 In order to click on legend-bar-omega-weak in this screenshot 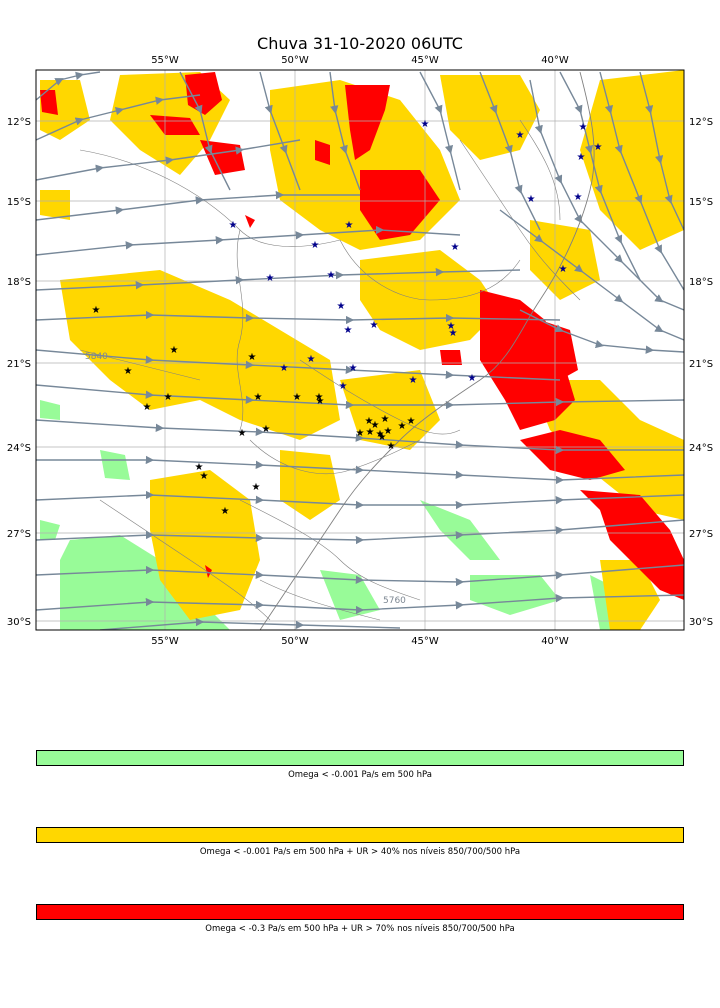, I will do `click(360, 758)`.